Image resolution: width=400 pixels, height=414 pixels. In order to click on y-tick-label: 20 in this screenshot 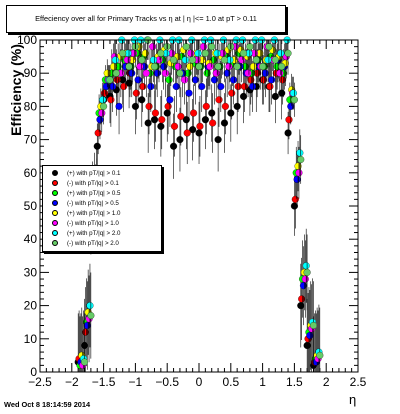, I will do `click(31, 306)`.